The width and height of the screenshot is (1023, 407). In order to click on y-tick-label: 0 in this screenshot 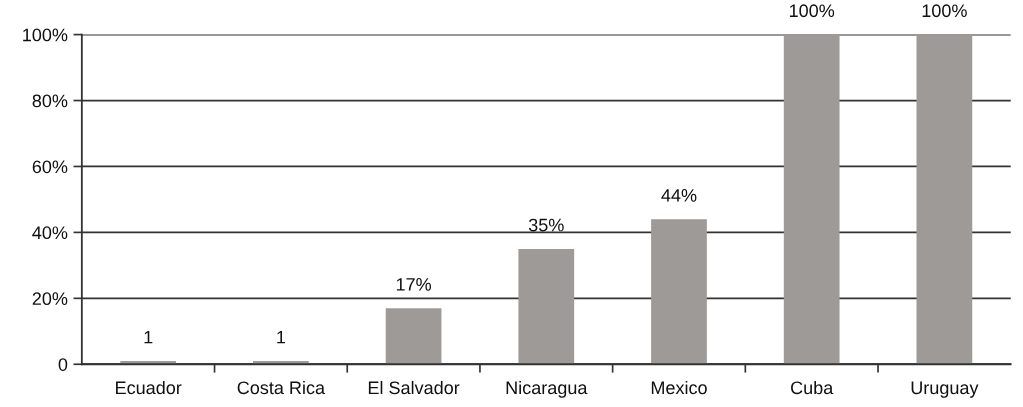, I will do `click(63, 364)`.